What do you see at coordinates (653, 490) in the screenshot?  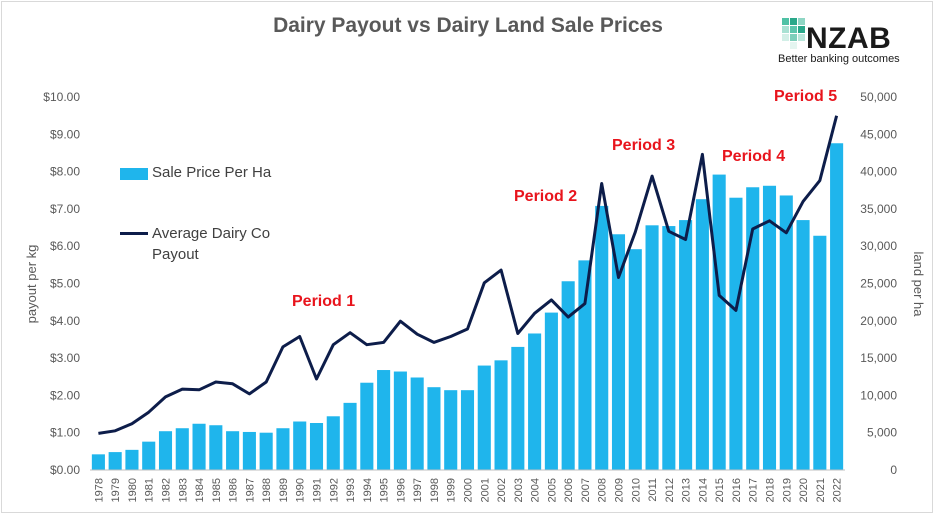 I see `x-tick-label: 2011` at bounding box center [653, 490].